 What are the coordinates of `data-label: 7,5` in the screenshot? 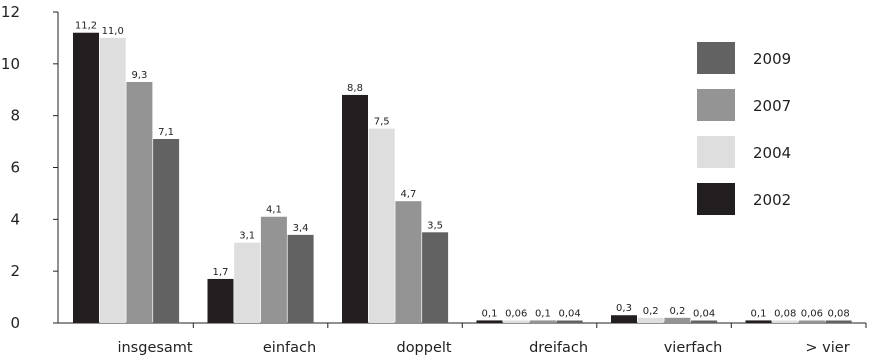 It's located at (382, 122).